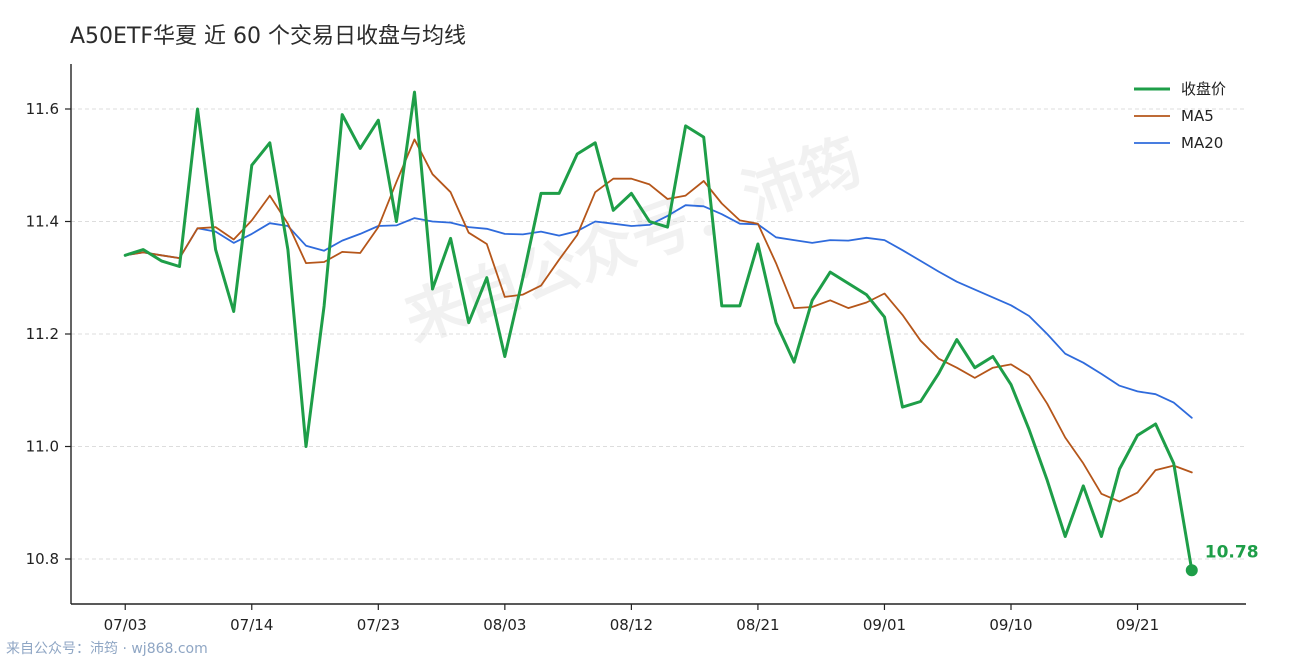 The height and width of the screenshot is (660, 1290). Describe the element at coordinates (251, 625) in the screenshot. I see `x-tick-label: 07/14` at that location.